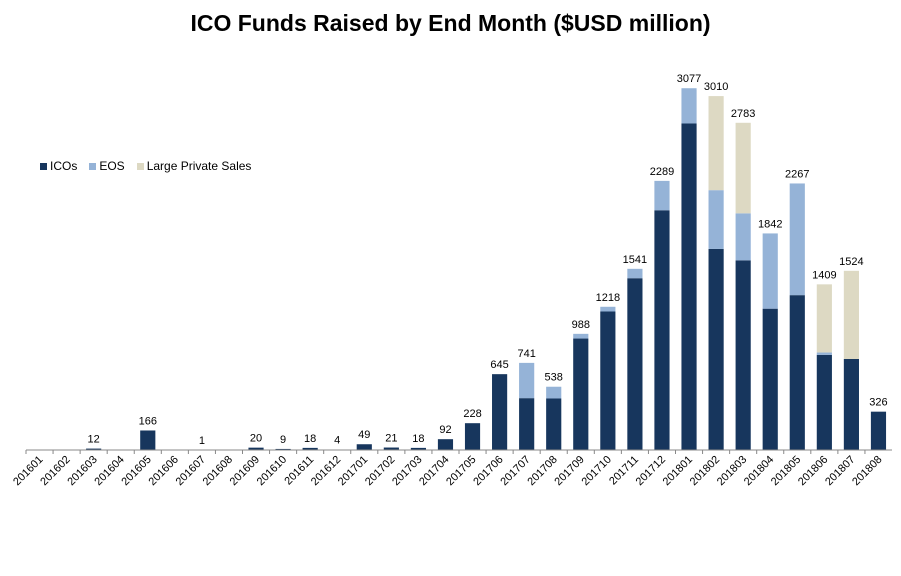  What do you see at coordinates (283, 440) in the screenshot?
I see `data-label-201610: 9` at bounding box center [283, 440].